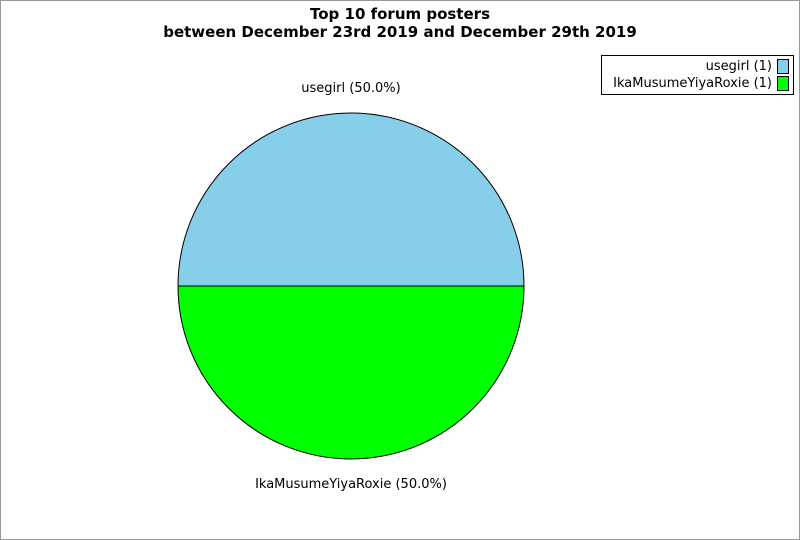  What do you see at coordinates (400, 14) in the screenshot?
I see `chart-title-line1: Top 10 forum posters` at bounding box center [400, 14].